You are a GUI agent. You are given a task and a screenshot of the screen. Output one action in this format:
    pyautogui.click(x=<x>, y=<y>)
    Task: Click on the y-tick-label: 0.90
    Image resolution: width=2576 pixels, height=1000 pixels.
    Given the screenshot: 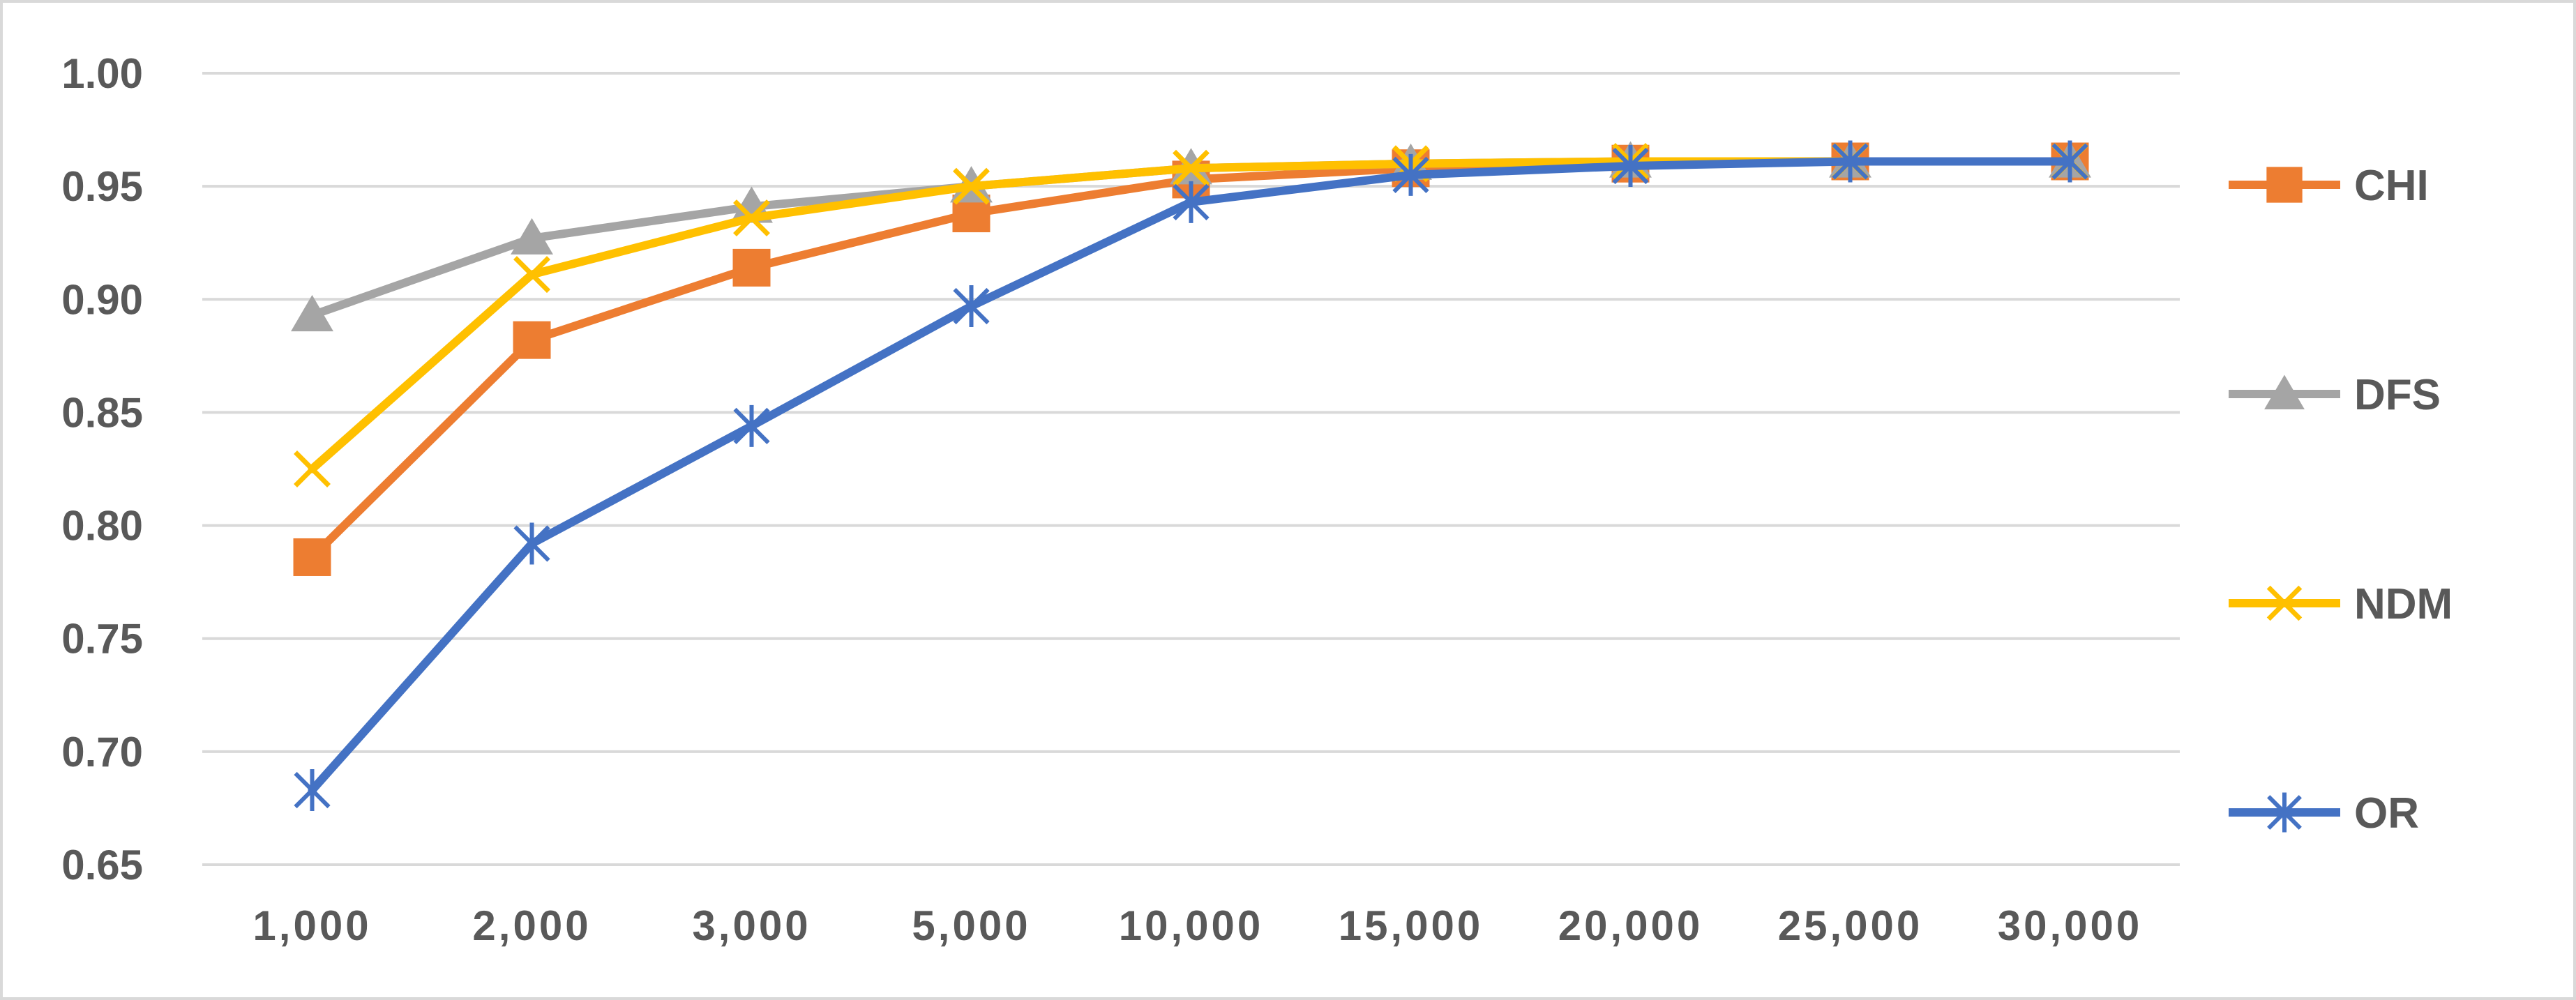 What is the action you would take?
    pyautogui.click(x=102, y=299)
    